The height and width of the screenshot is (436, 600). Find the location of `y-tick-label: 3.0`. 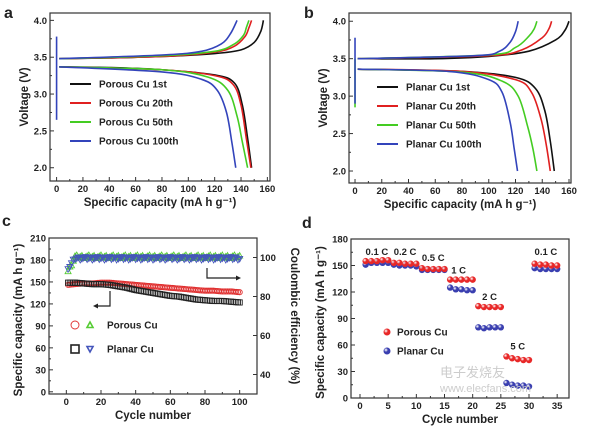

y-tick-label: 3.0 is located at coordinates (339, 97).